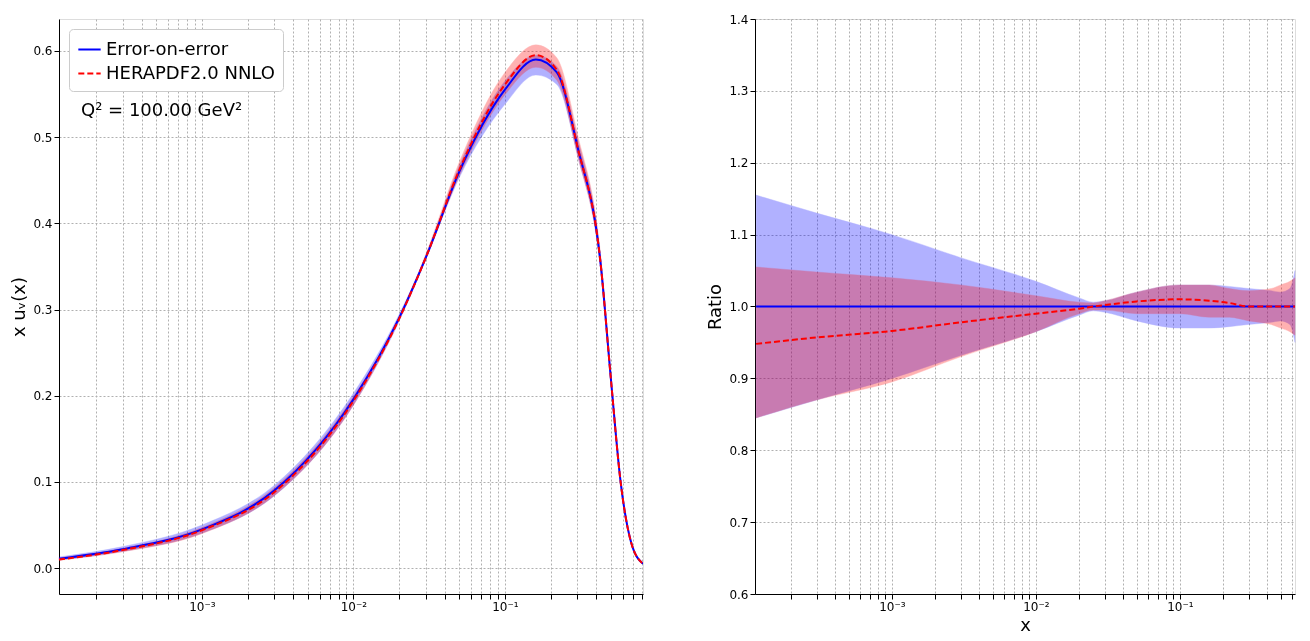 The height and width of the screenshot is (641, 1310). What do you see at coordinates (43, 223) in the screenshot?
I see `y-tick-label: 0.4` at bounding box center [43, 223].